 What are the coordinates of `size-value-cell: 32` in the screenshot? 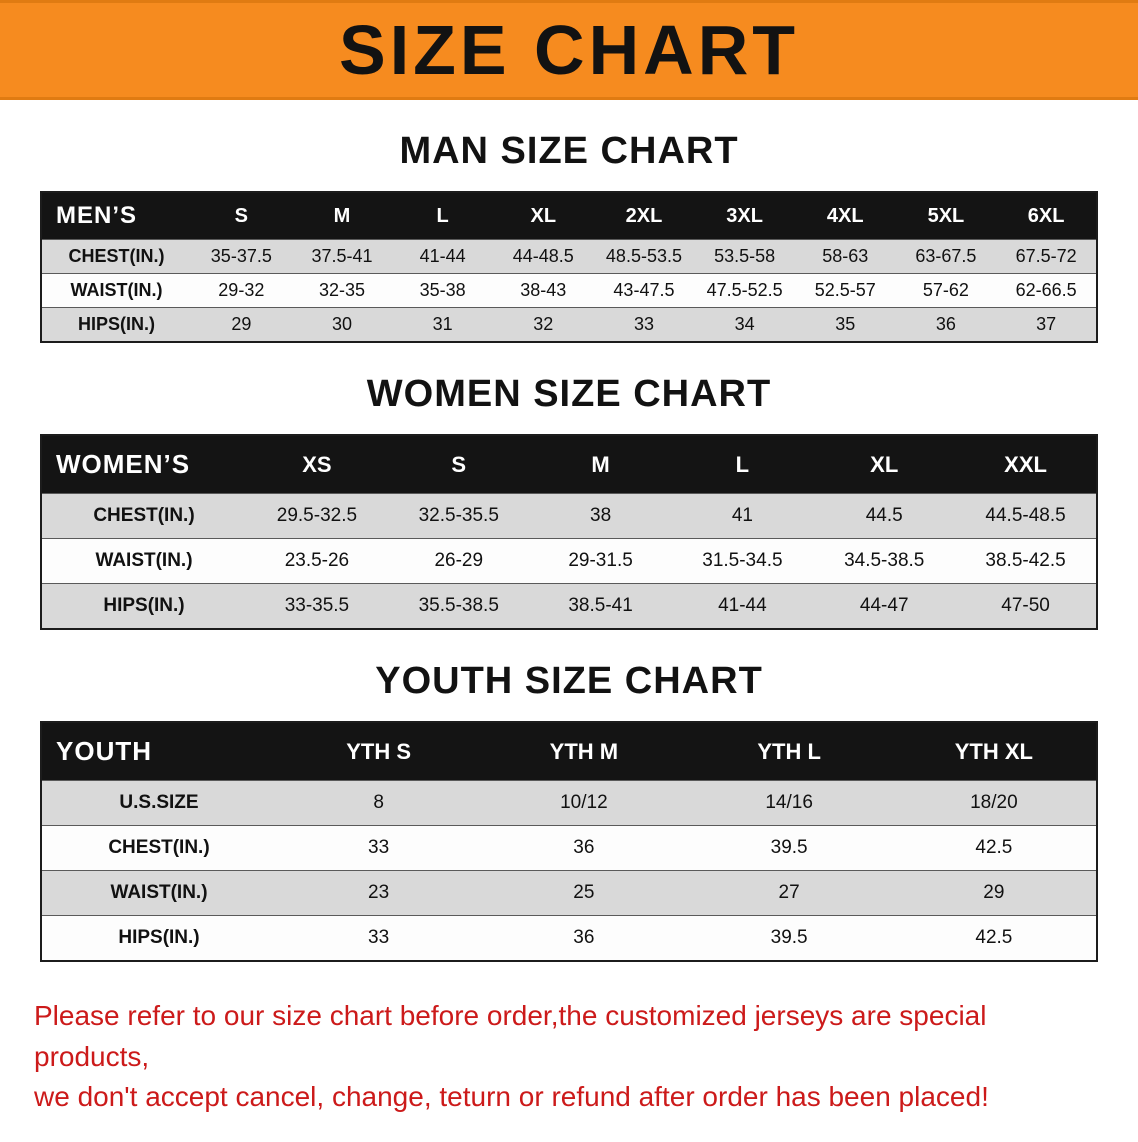 It's located at (543, 324).